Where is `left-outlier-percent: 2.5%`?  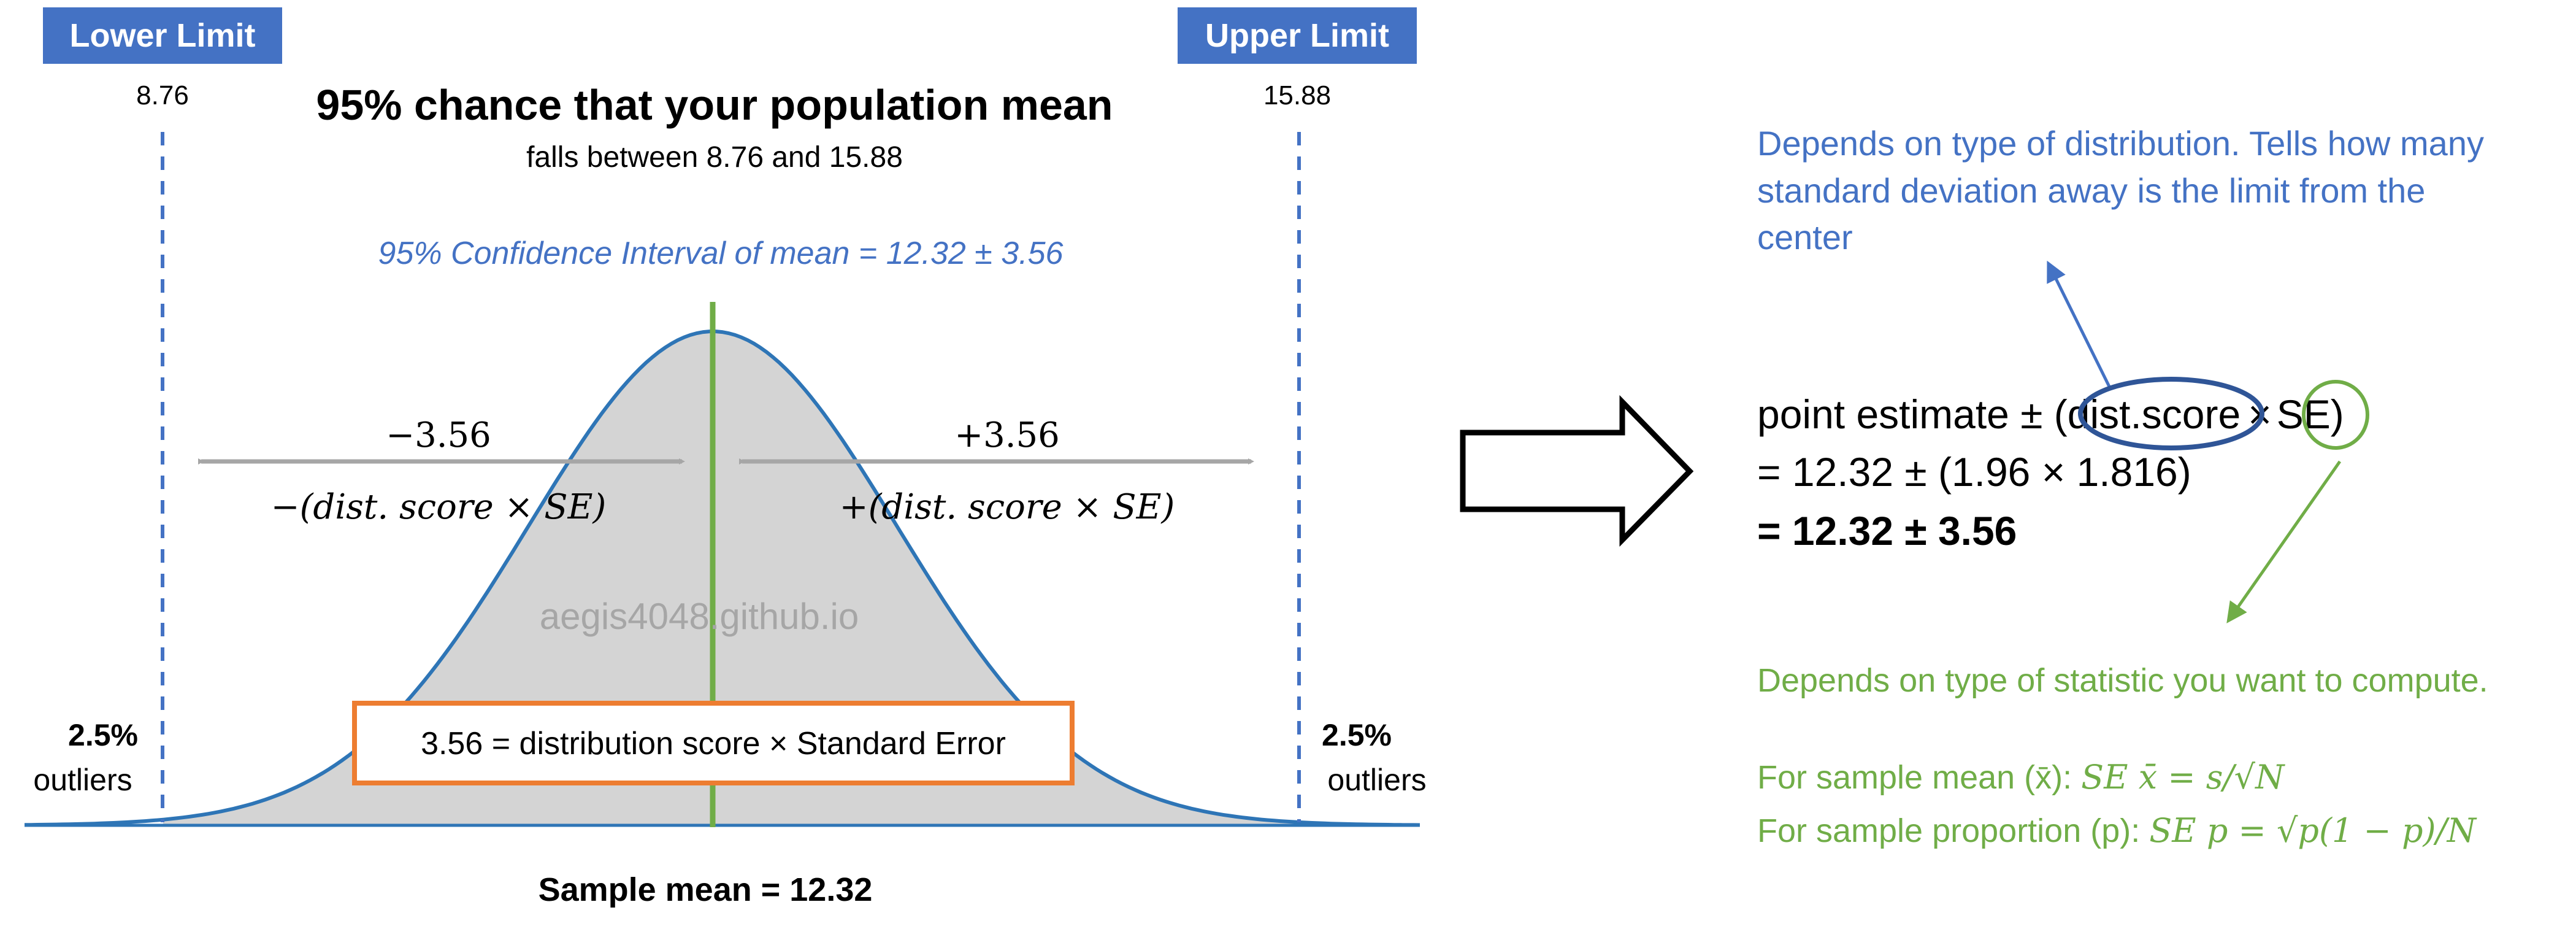 left-outlier-percent: 2.5% is located at coordinates (103, 735).